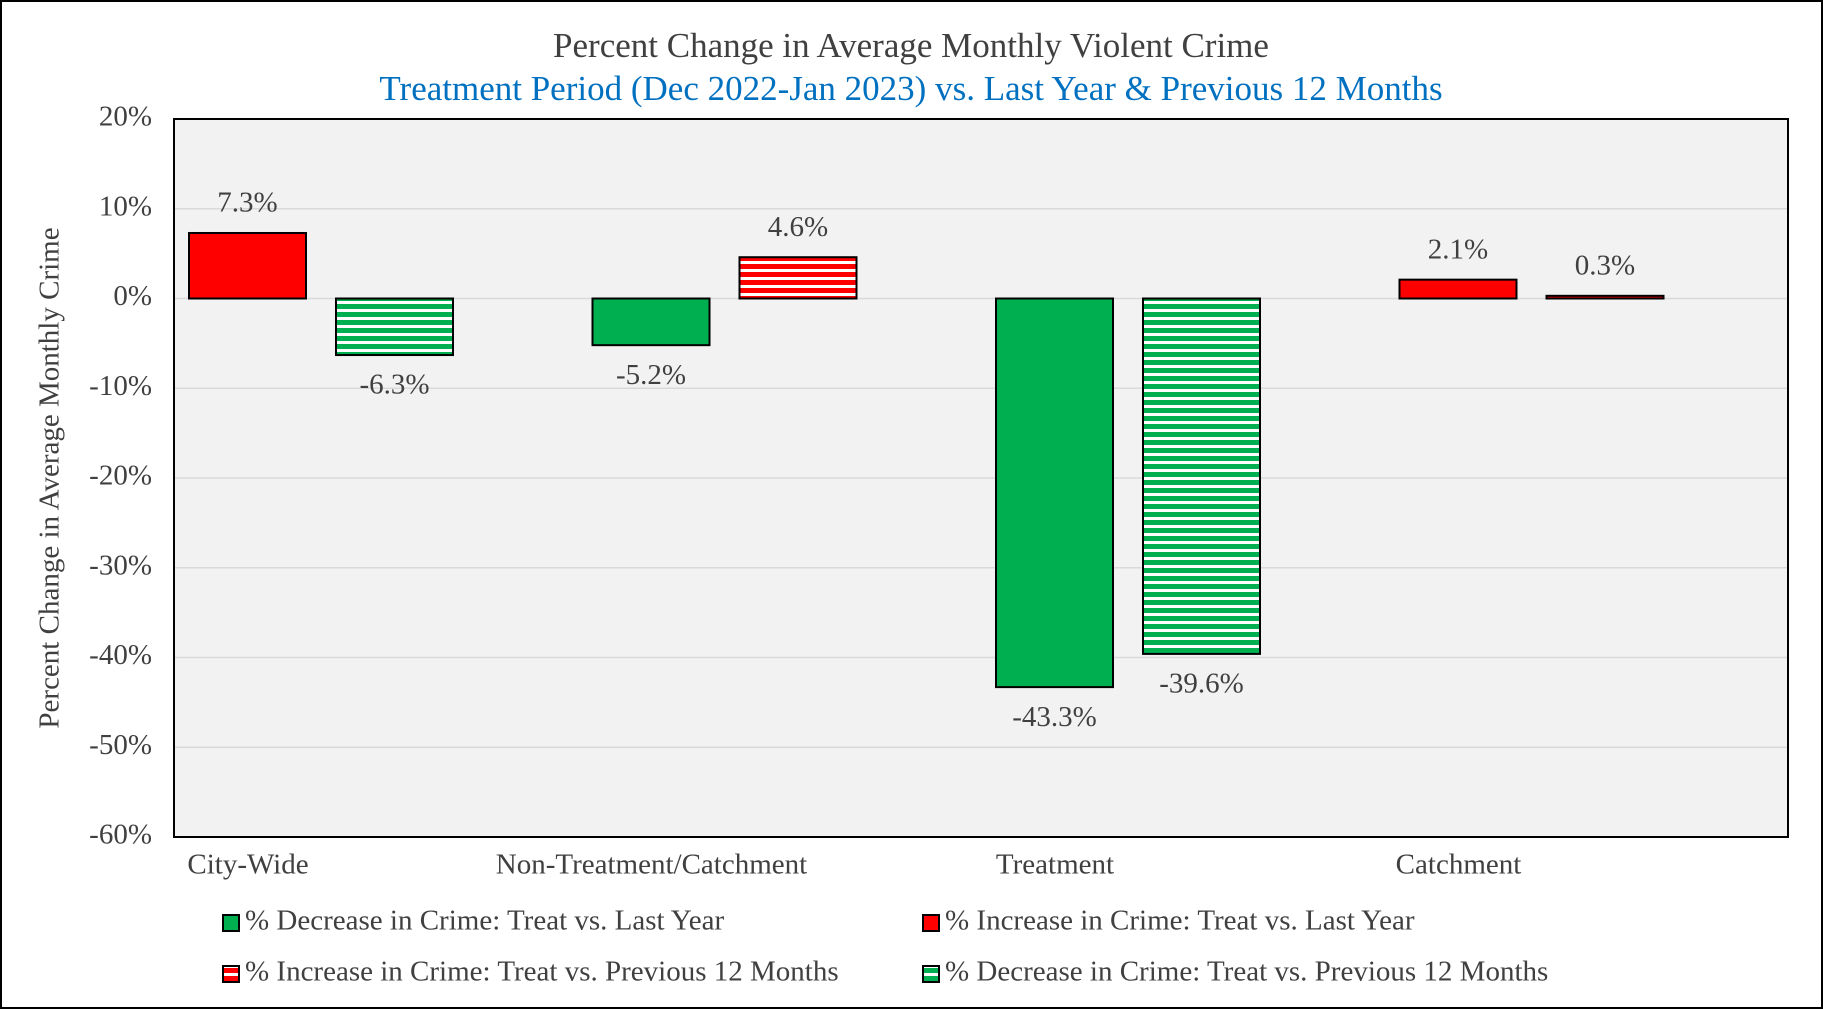  What do you see at coordinates (651, 865) in the screenshot?
I see `x-tick-label: Non-Treatment/Catchment` at bounding box center [651, 865].